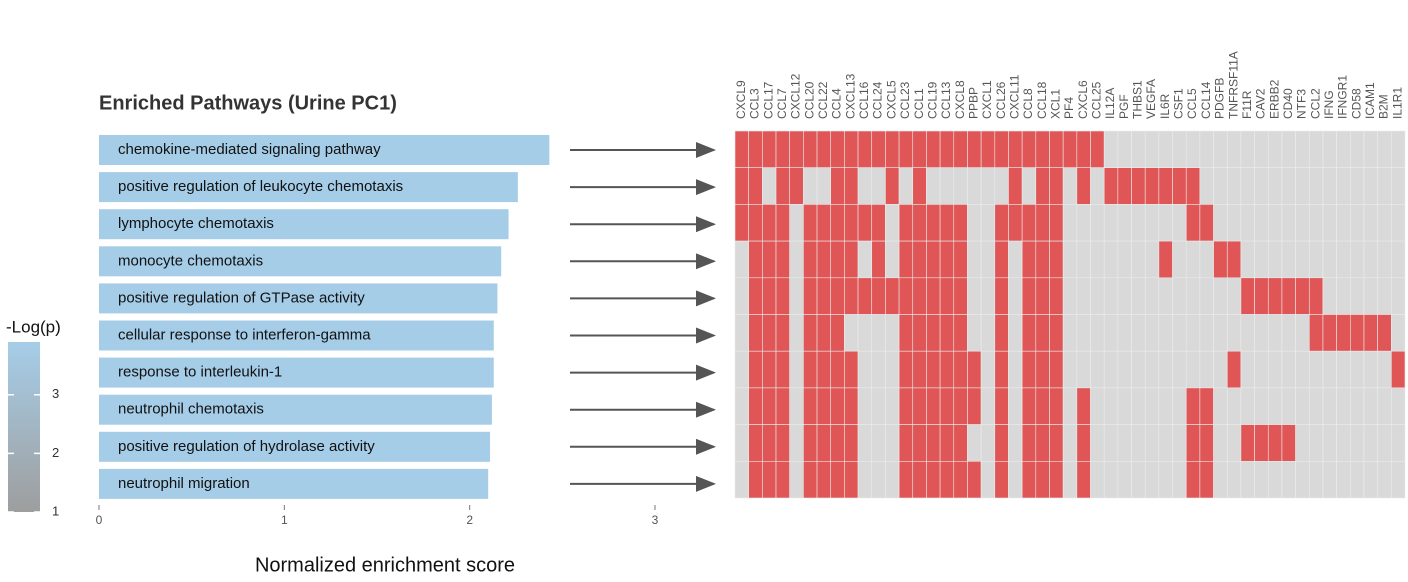 This screenshot has height=582, width=1408. I want to click on bar-label: response to interleukin-1, so click(200, 372).